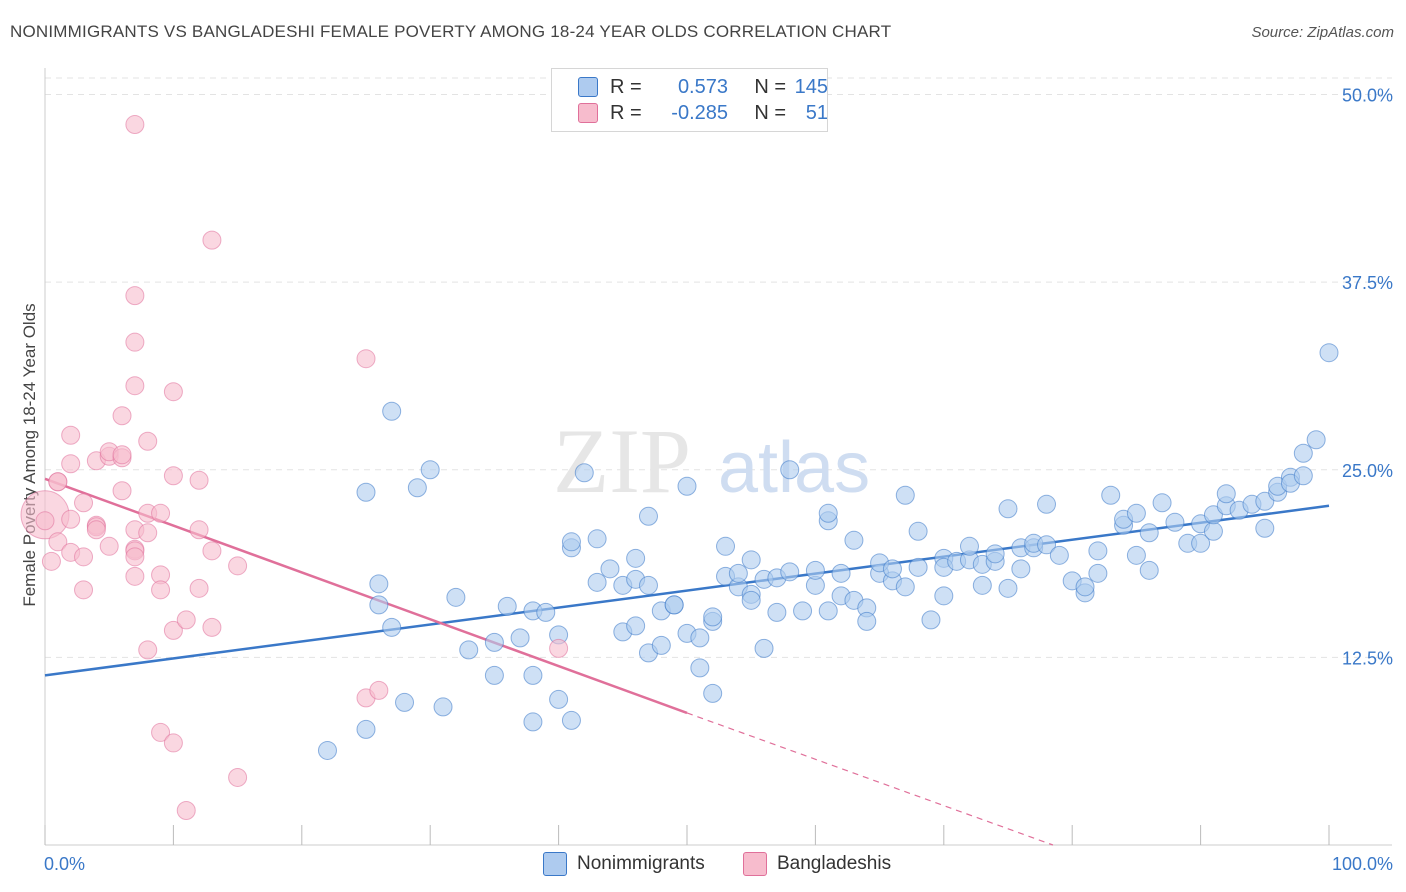 The height and width of the screenshot is (892, 1406). I want to click on trend-line-bangladeshis-extension, so click(870, 779).